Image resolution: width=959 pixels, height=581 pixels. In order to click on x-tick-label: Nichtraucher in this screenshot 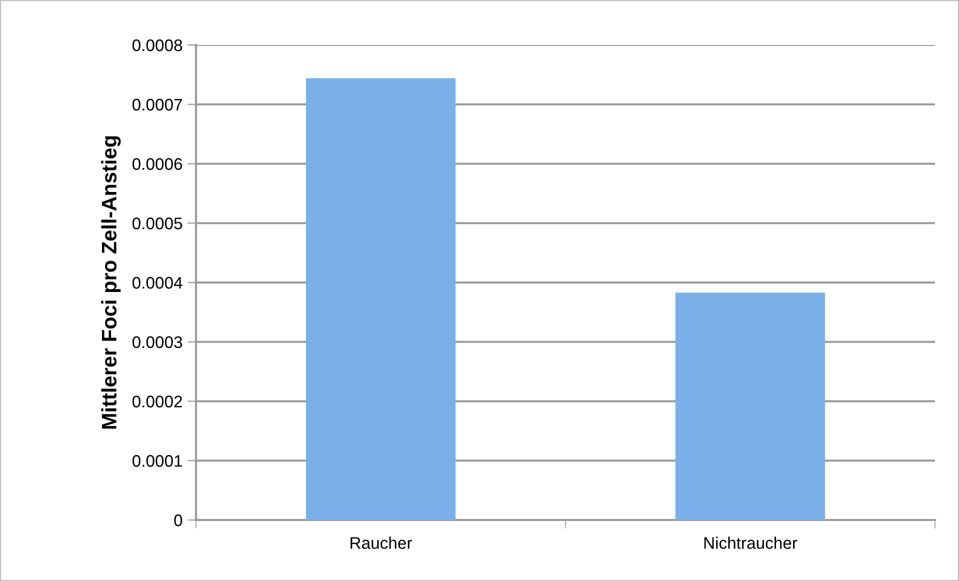, I will do `click(751, 542)`.